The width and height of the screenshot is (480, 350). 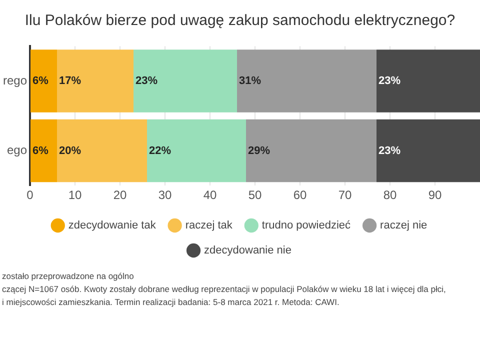 I want to click on legend-label: raczej tak, so click(x=209, y=226).